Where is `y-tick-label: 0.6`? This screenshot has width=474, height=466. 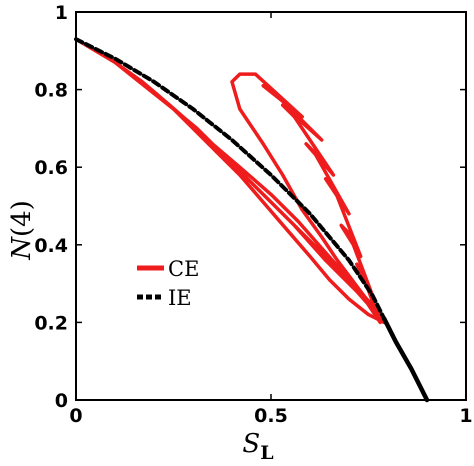 y-tick-label: 0.6 is located at coordinates (51, 168).